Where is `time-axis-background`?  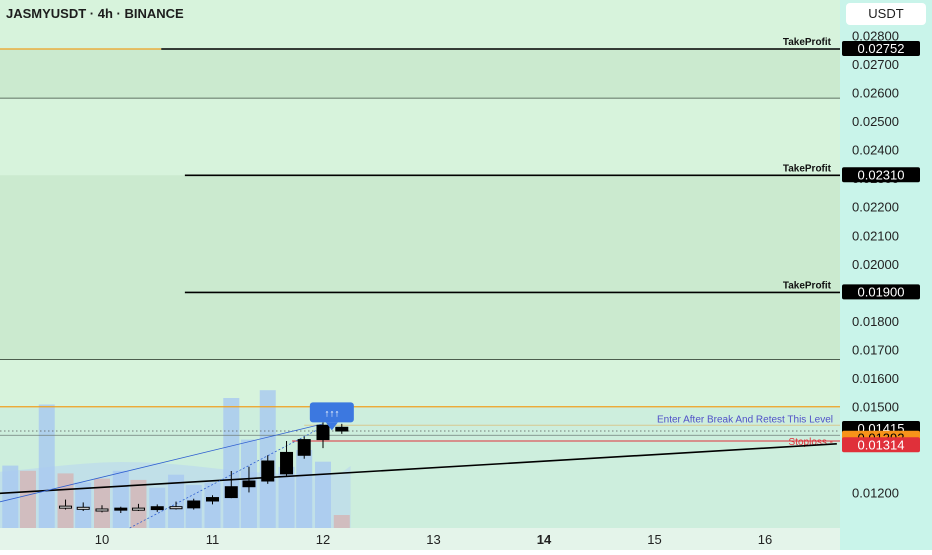
time-axis-background is located at coordinates (420, 539).